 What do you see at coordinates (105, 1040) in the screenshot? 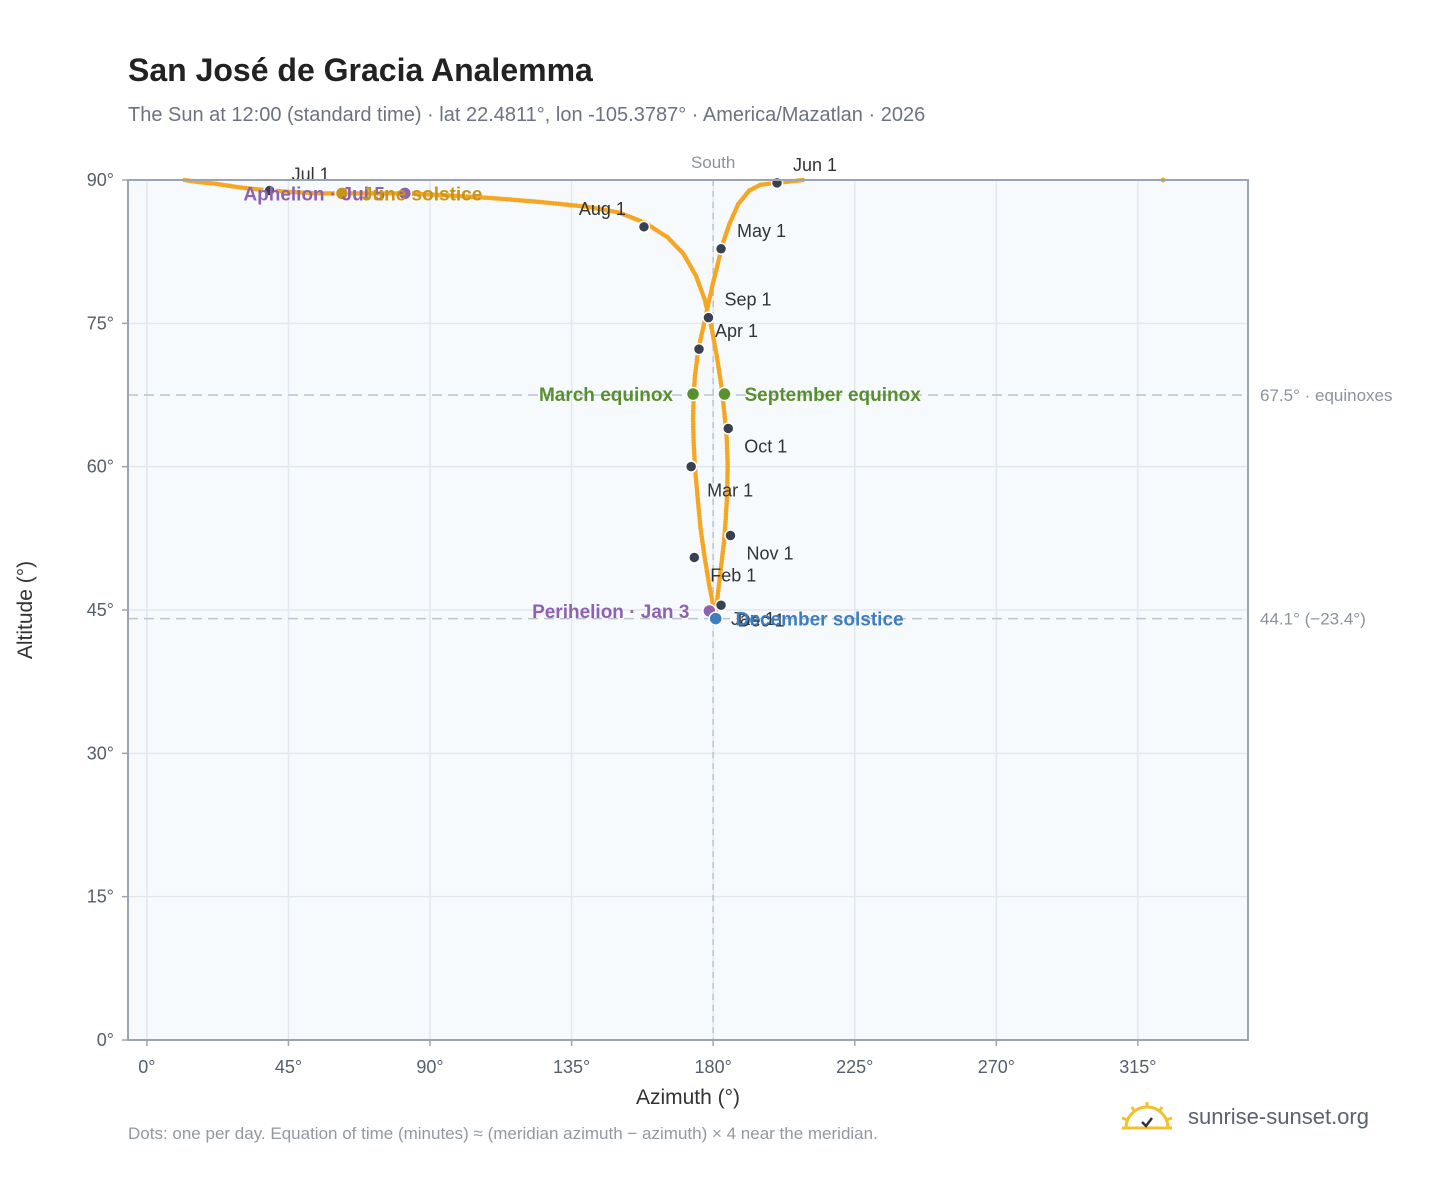
I see `y-tick-label: 0°` at bounding box center [105, 1040].